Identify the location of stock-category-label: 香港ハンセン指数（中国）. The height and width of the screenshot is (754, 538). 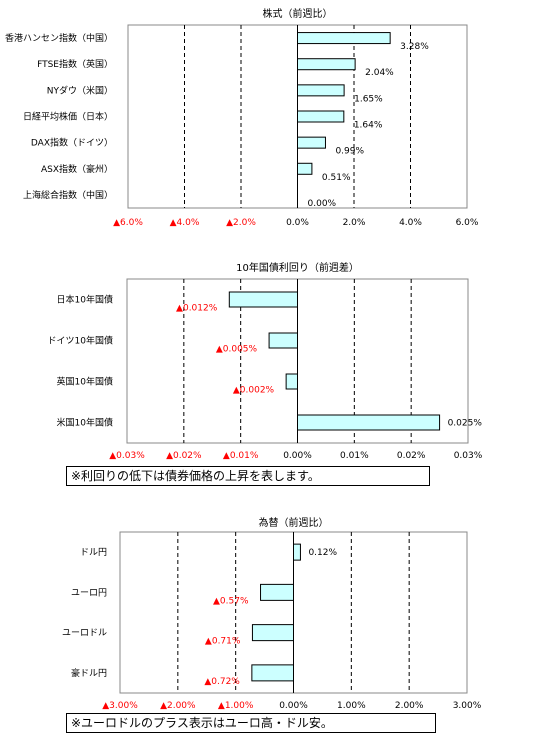
(59, 38).